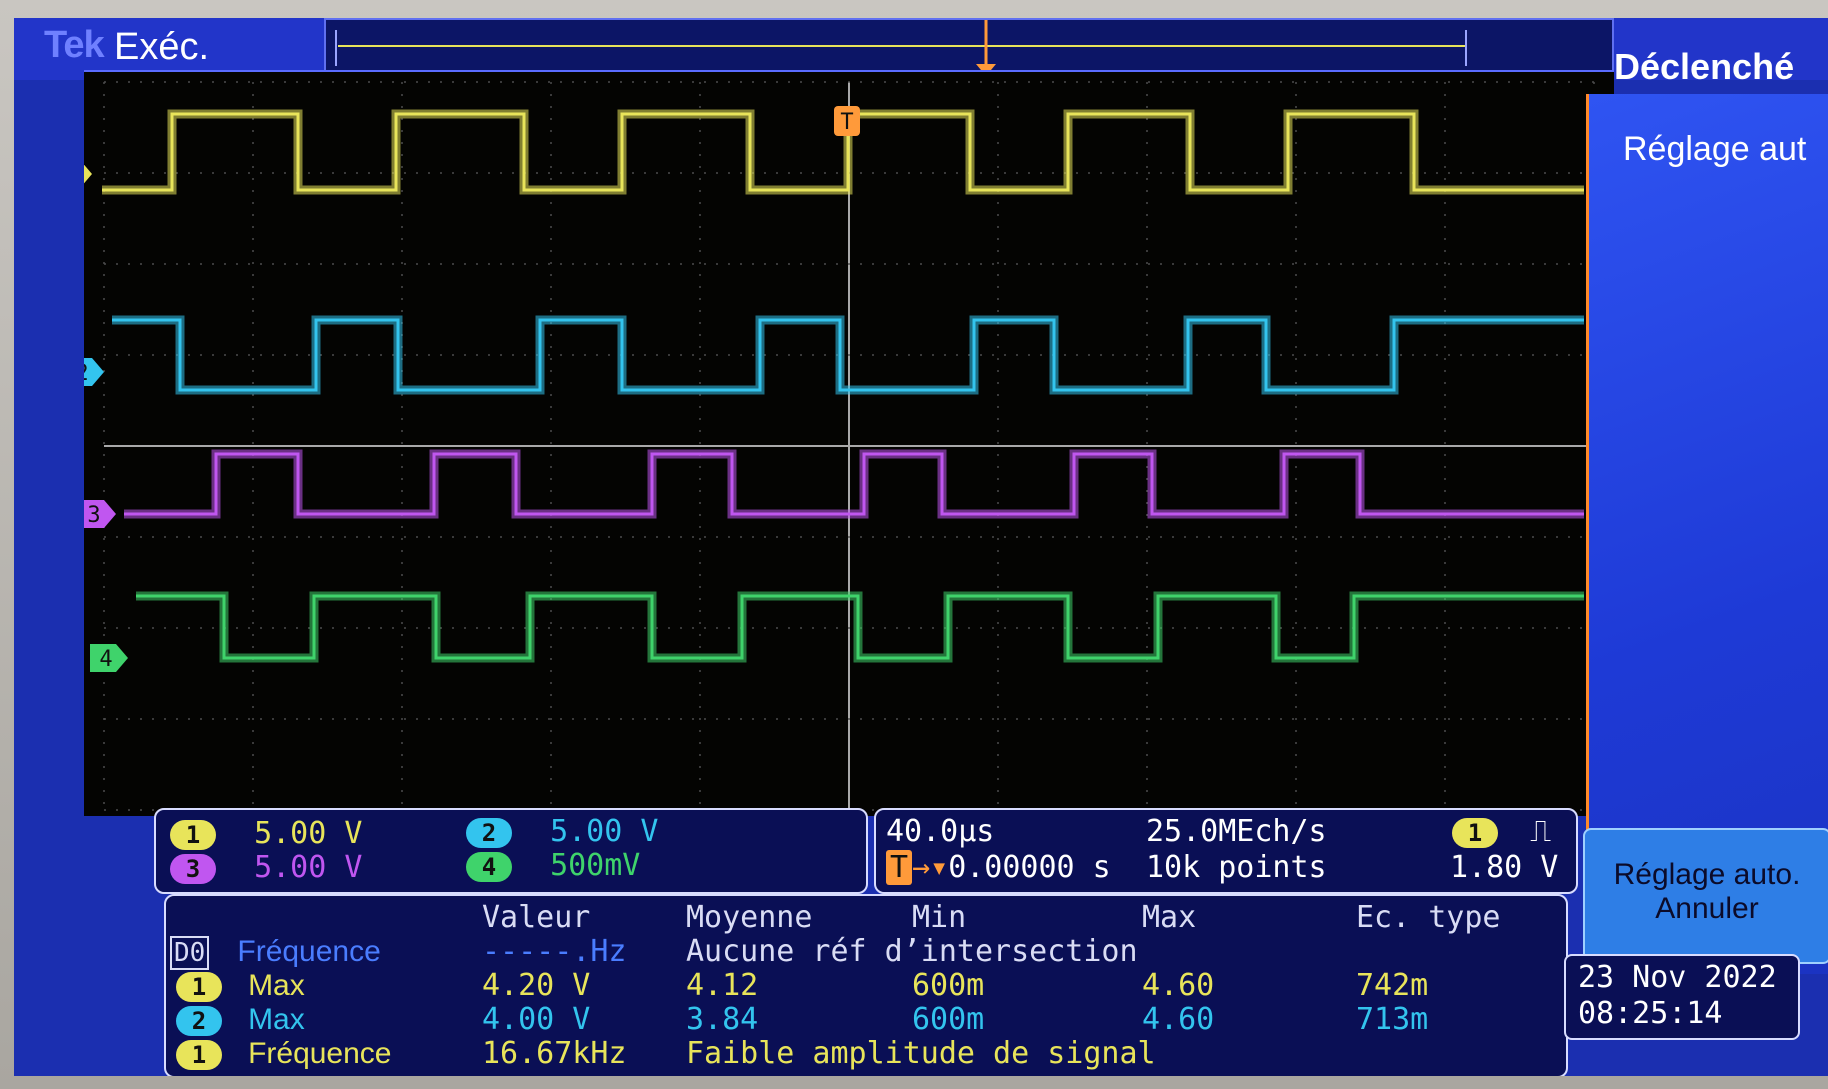 Image resolution: width=1828 pixels, height=1089 pixels. I want to click on date-readout: 23 Nov 2022, so click(1677, 977).